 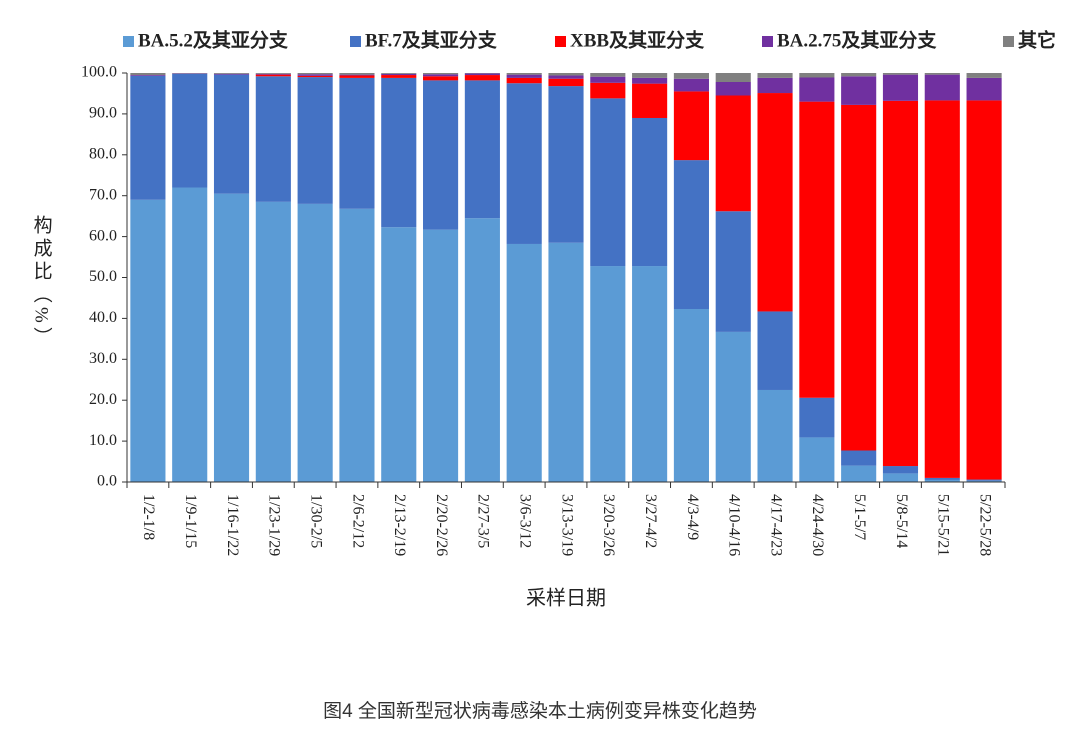 I want to click on x-tick-label: 4/24-4/30, so click(x=817, y=525).